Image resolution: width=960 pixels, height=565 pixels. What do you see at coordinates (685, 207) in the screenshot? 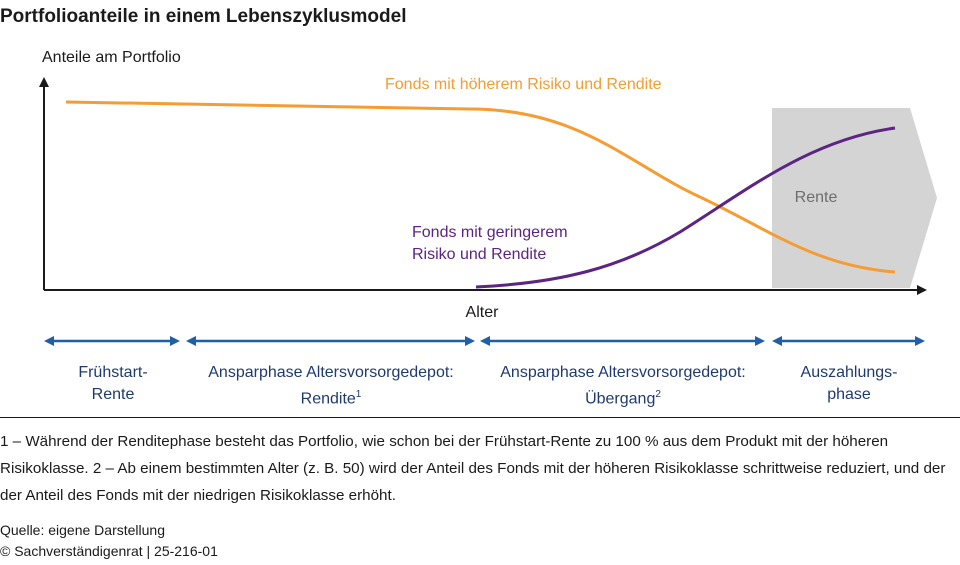
I see `low-risk-curve` at bounding box center [685, 207].